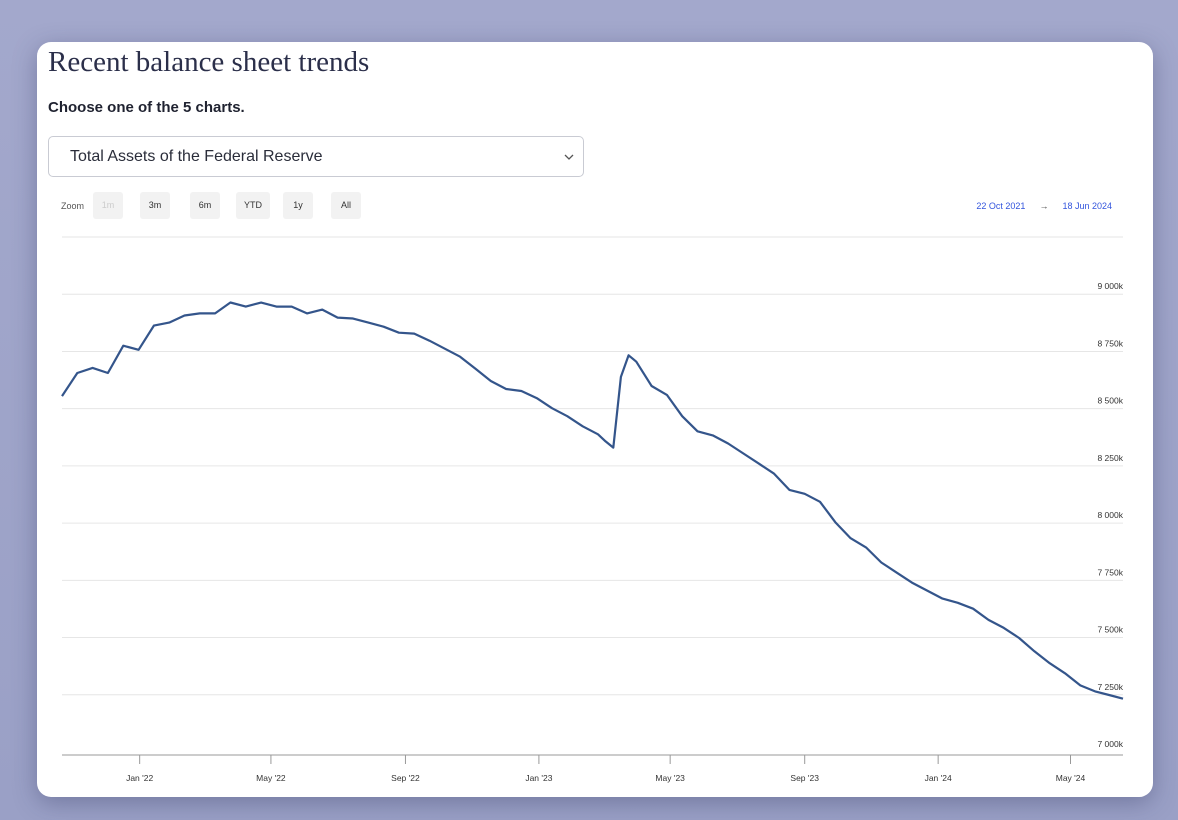 The width and height of the screenshot is (1178, 820). What do you see at coordinates (569, 157) in the screenshot?
I see `chevron` at bounding box center [569, 157].